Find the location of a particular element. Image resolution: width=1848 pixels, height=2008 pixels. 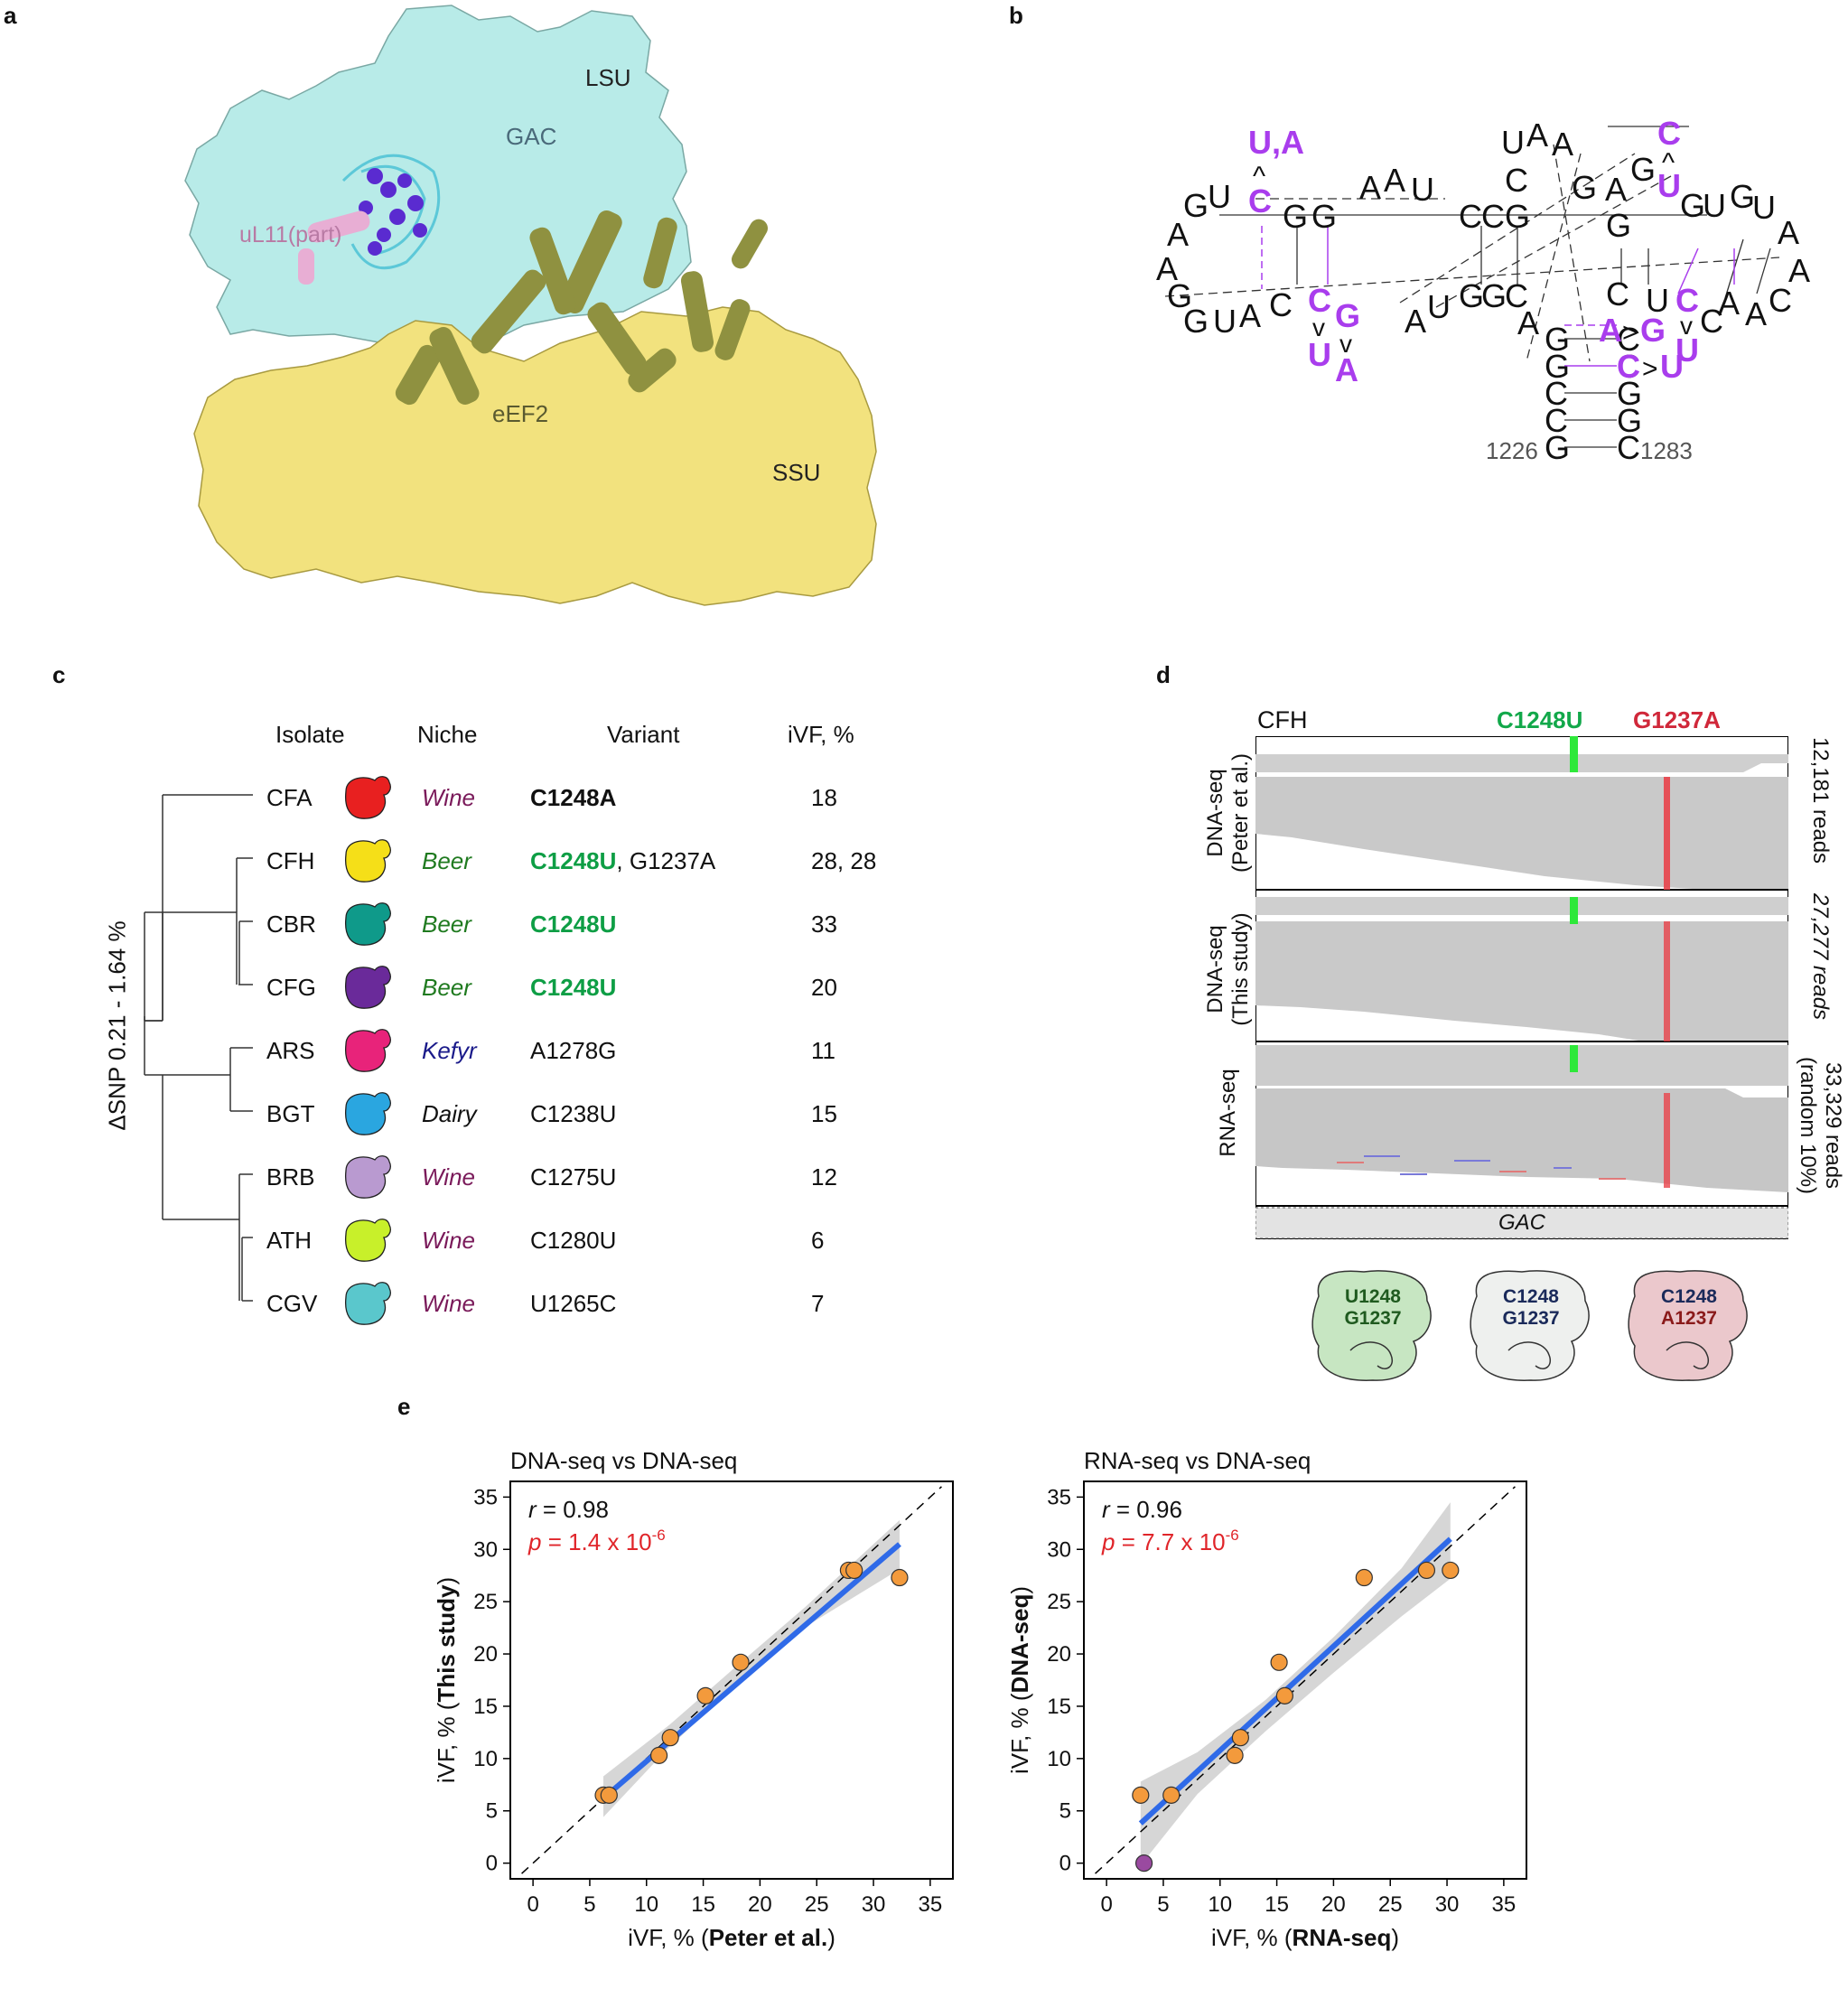

nt-hp-u: U is located at coordinates (1513, 142).